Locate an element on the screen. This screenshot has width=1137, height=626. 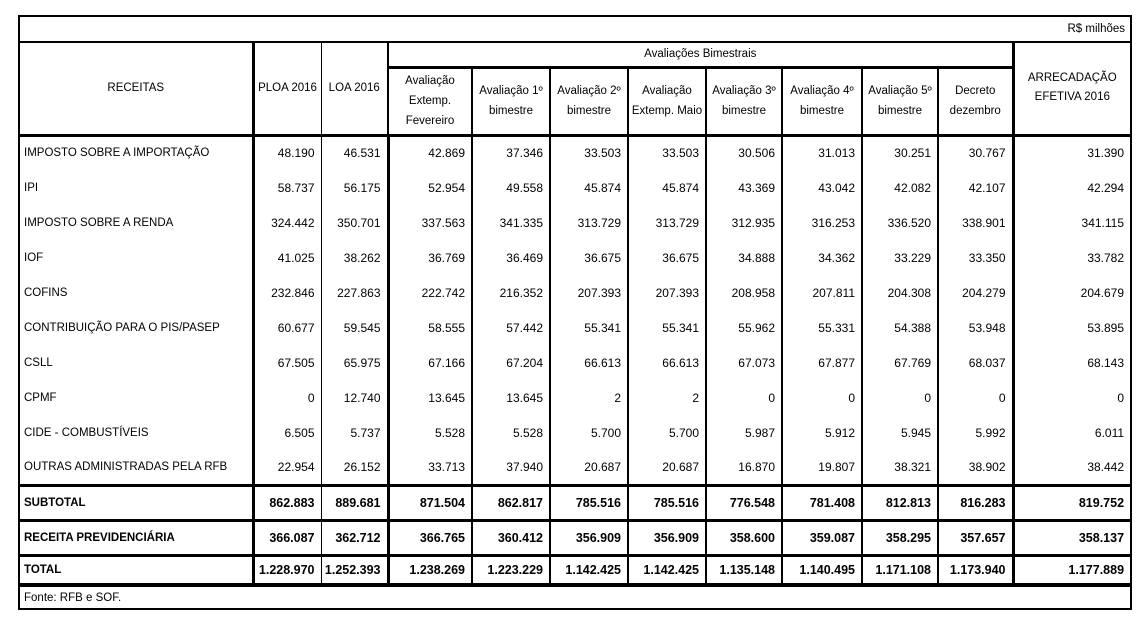
cell-value: 36.769 is located at coordinates (430, 257).